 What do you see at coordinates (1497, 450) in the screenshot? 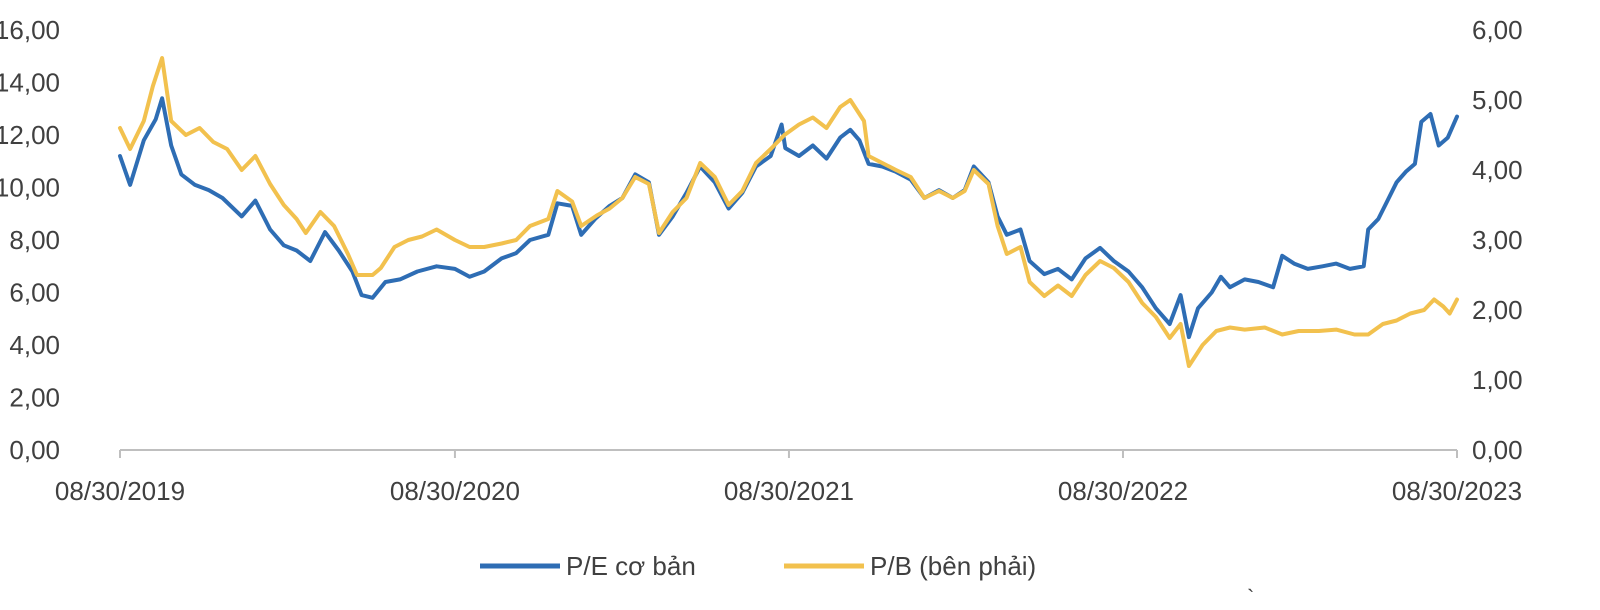
I see `y-right-tick-label: 0,00` at bounding box center [1497, 450].